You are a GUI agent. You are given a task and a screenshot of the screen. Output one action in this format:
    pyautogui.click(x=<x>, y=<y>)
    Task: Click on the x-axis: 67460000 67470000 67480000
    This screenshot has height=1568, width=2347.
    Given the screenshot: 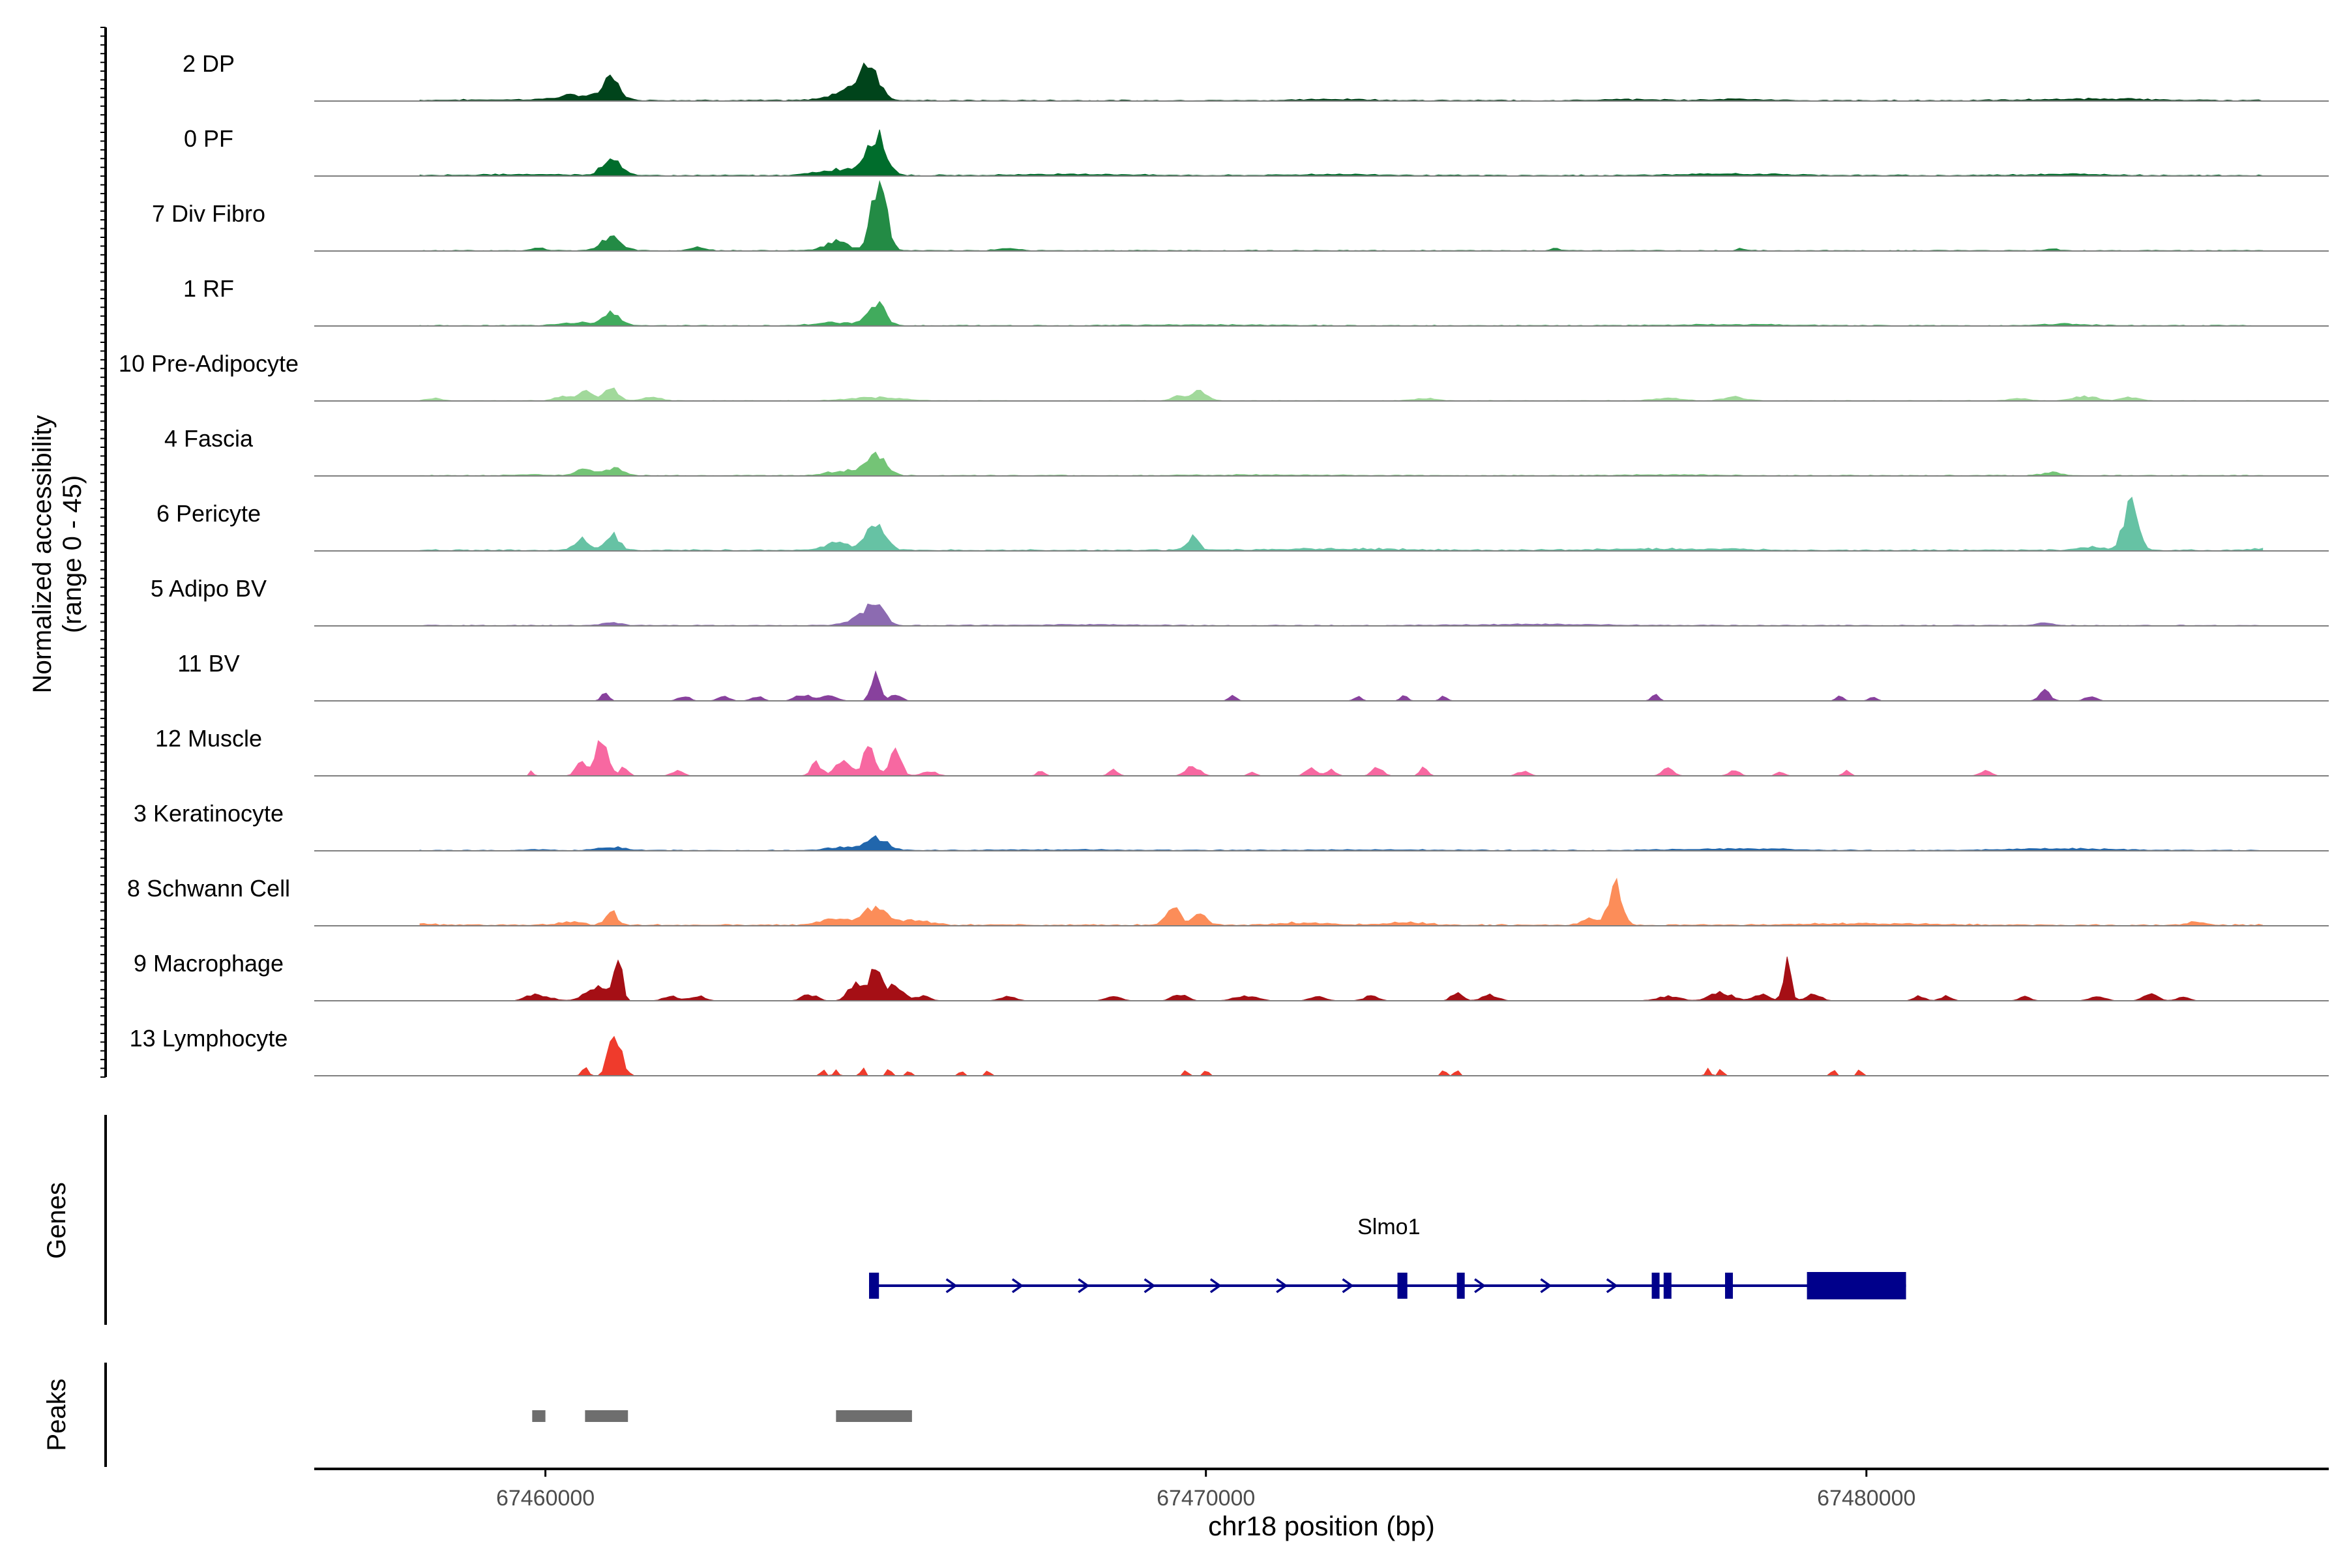 What is the action you would take?
    pyautogui.click(x=1321, y=1490)
    